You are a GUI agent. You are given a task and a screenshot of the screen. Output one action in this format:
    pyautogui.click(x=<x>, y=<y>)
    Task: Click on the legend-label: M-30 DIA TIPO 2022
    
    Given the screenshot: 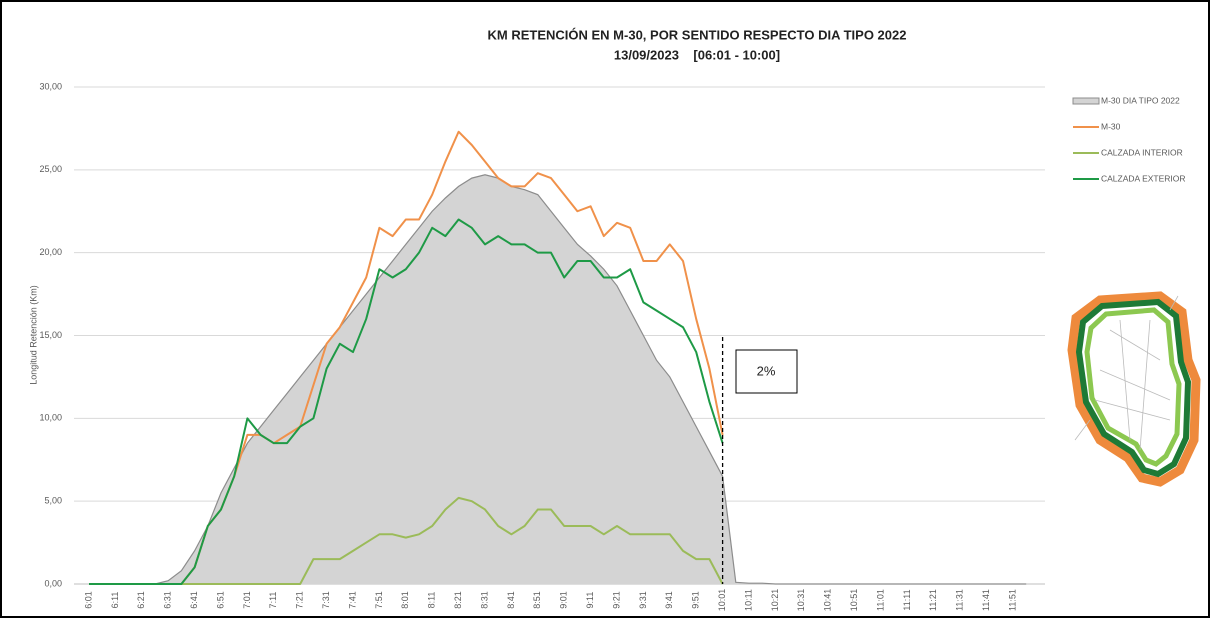 What is the action you would take?
    pyautogui.click(x=1140, y=100)
    